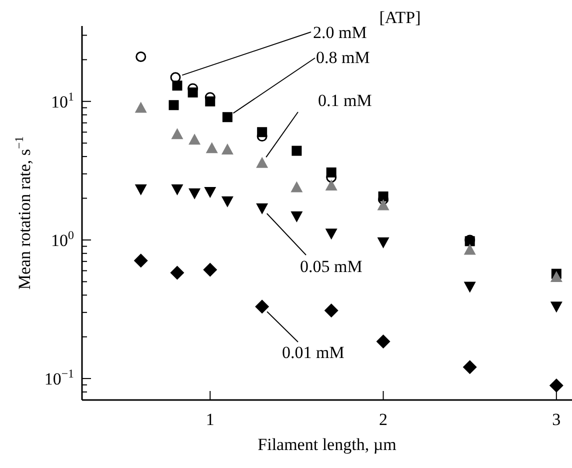  I want to click on legend-title: [ATP], so click(400, 17).